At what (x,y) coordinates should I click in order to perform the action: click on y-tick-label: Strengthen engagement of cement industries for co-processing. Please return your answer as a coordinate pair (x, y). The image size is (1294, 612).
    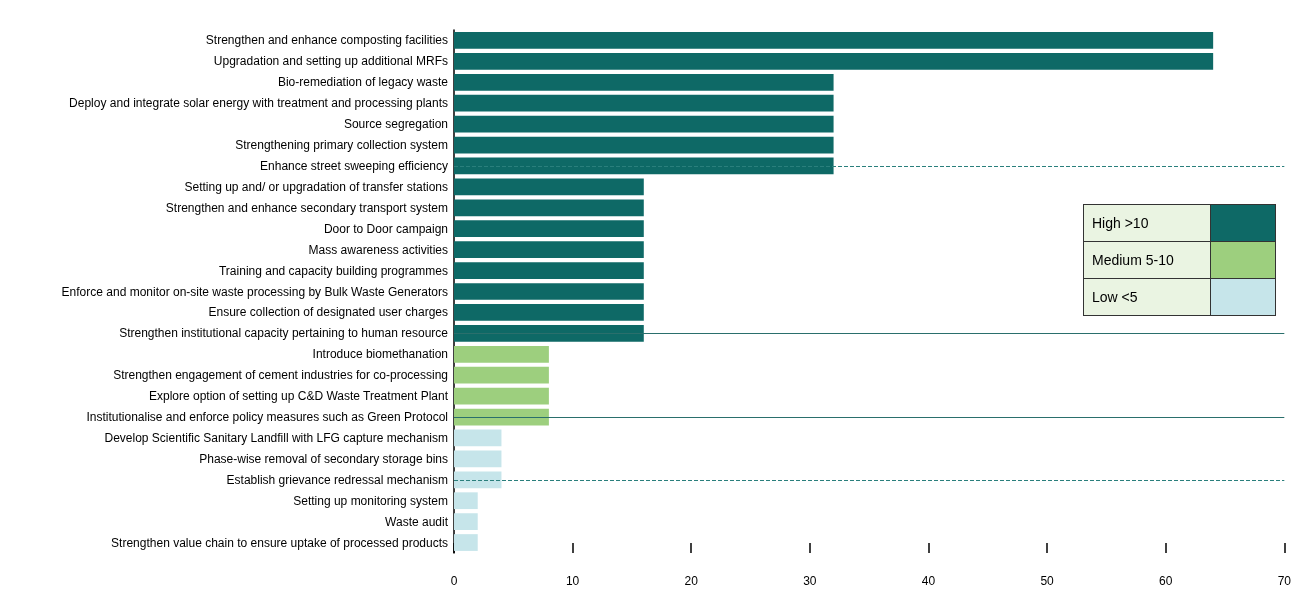
    Looking at the image, I should click on (280, 375).